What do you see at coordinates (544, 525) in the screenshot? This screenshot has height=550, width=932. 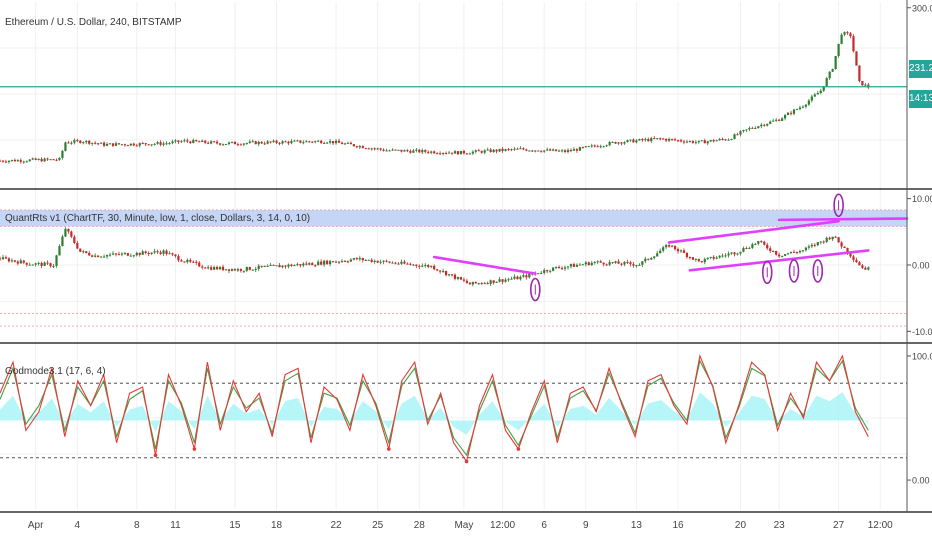 I see `x-tick-label: 6` at bounding box center [544, 525].